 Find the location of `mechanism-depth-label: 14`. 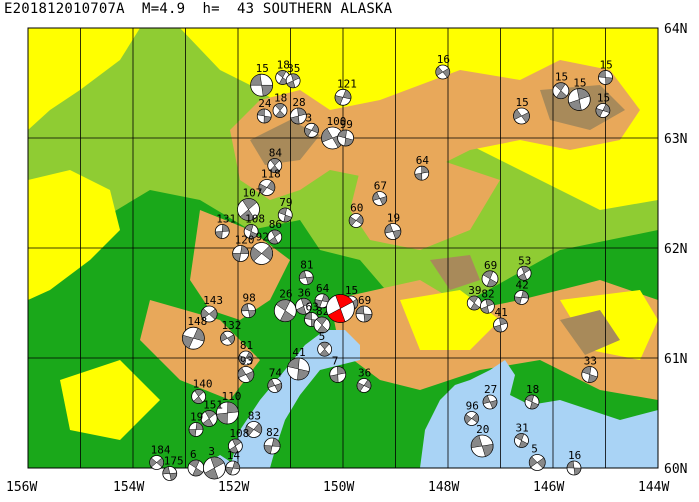

mechanism-depth-label: 14 is located at coordinates (234, 455).